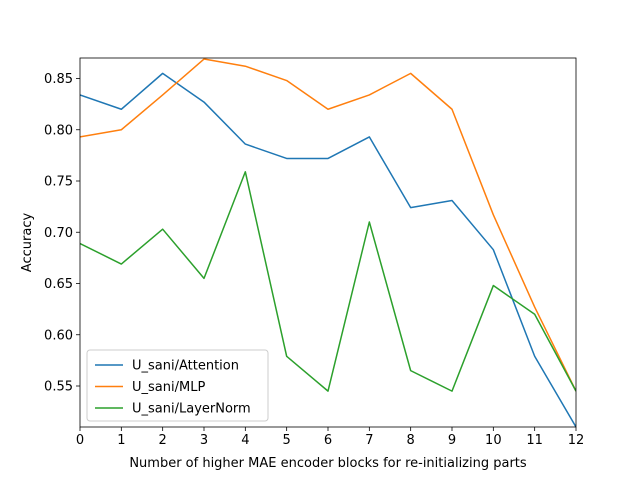 The width and height of the screenshot is (640, 485). Describe the element at coordinates (369, 440) in the screenshot. I see `x-tick-label: 7` at that location.